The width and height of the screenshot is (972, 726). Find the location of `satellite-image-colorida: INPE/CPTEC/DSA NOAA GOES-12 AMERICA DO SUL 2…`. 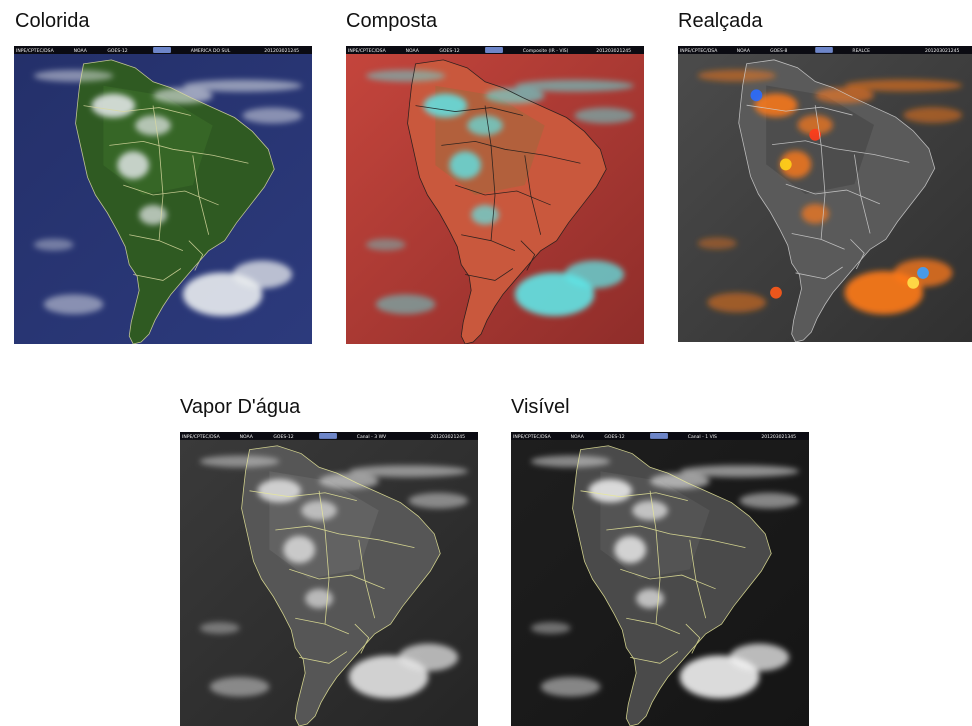

satellite-image-colorida: INPE/CPTEC/DSA NOAA GOES-12 AMERICA DO SUL 2… is located at coordinates (163, 195).